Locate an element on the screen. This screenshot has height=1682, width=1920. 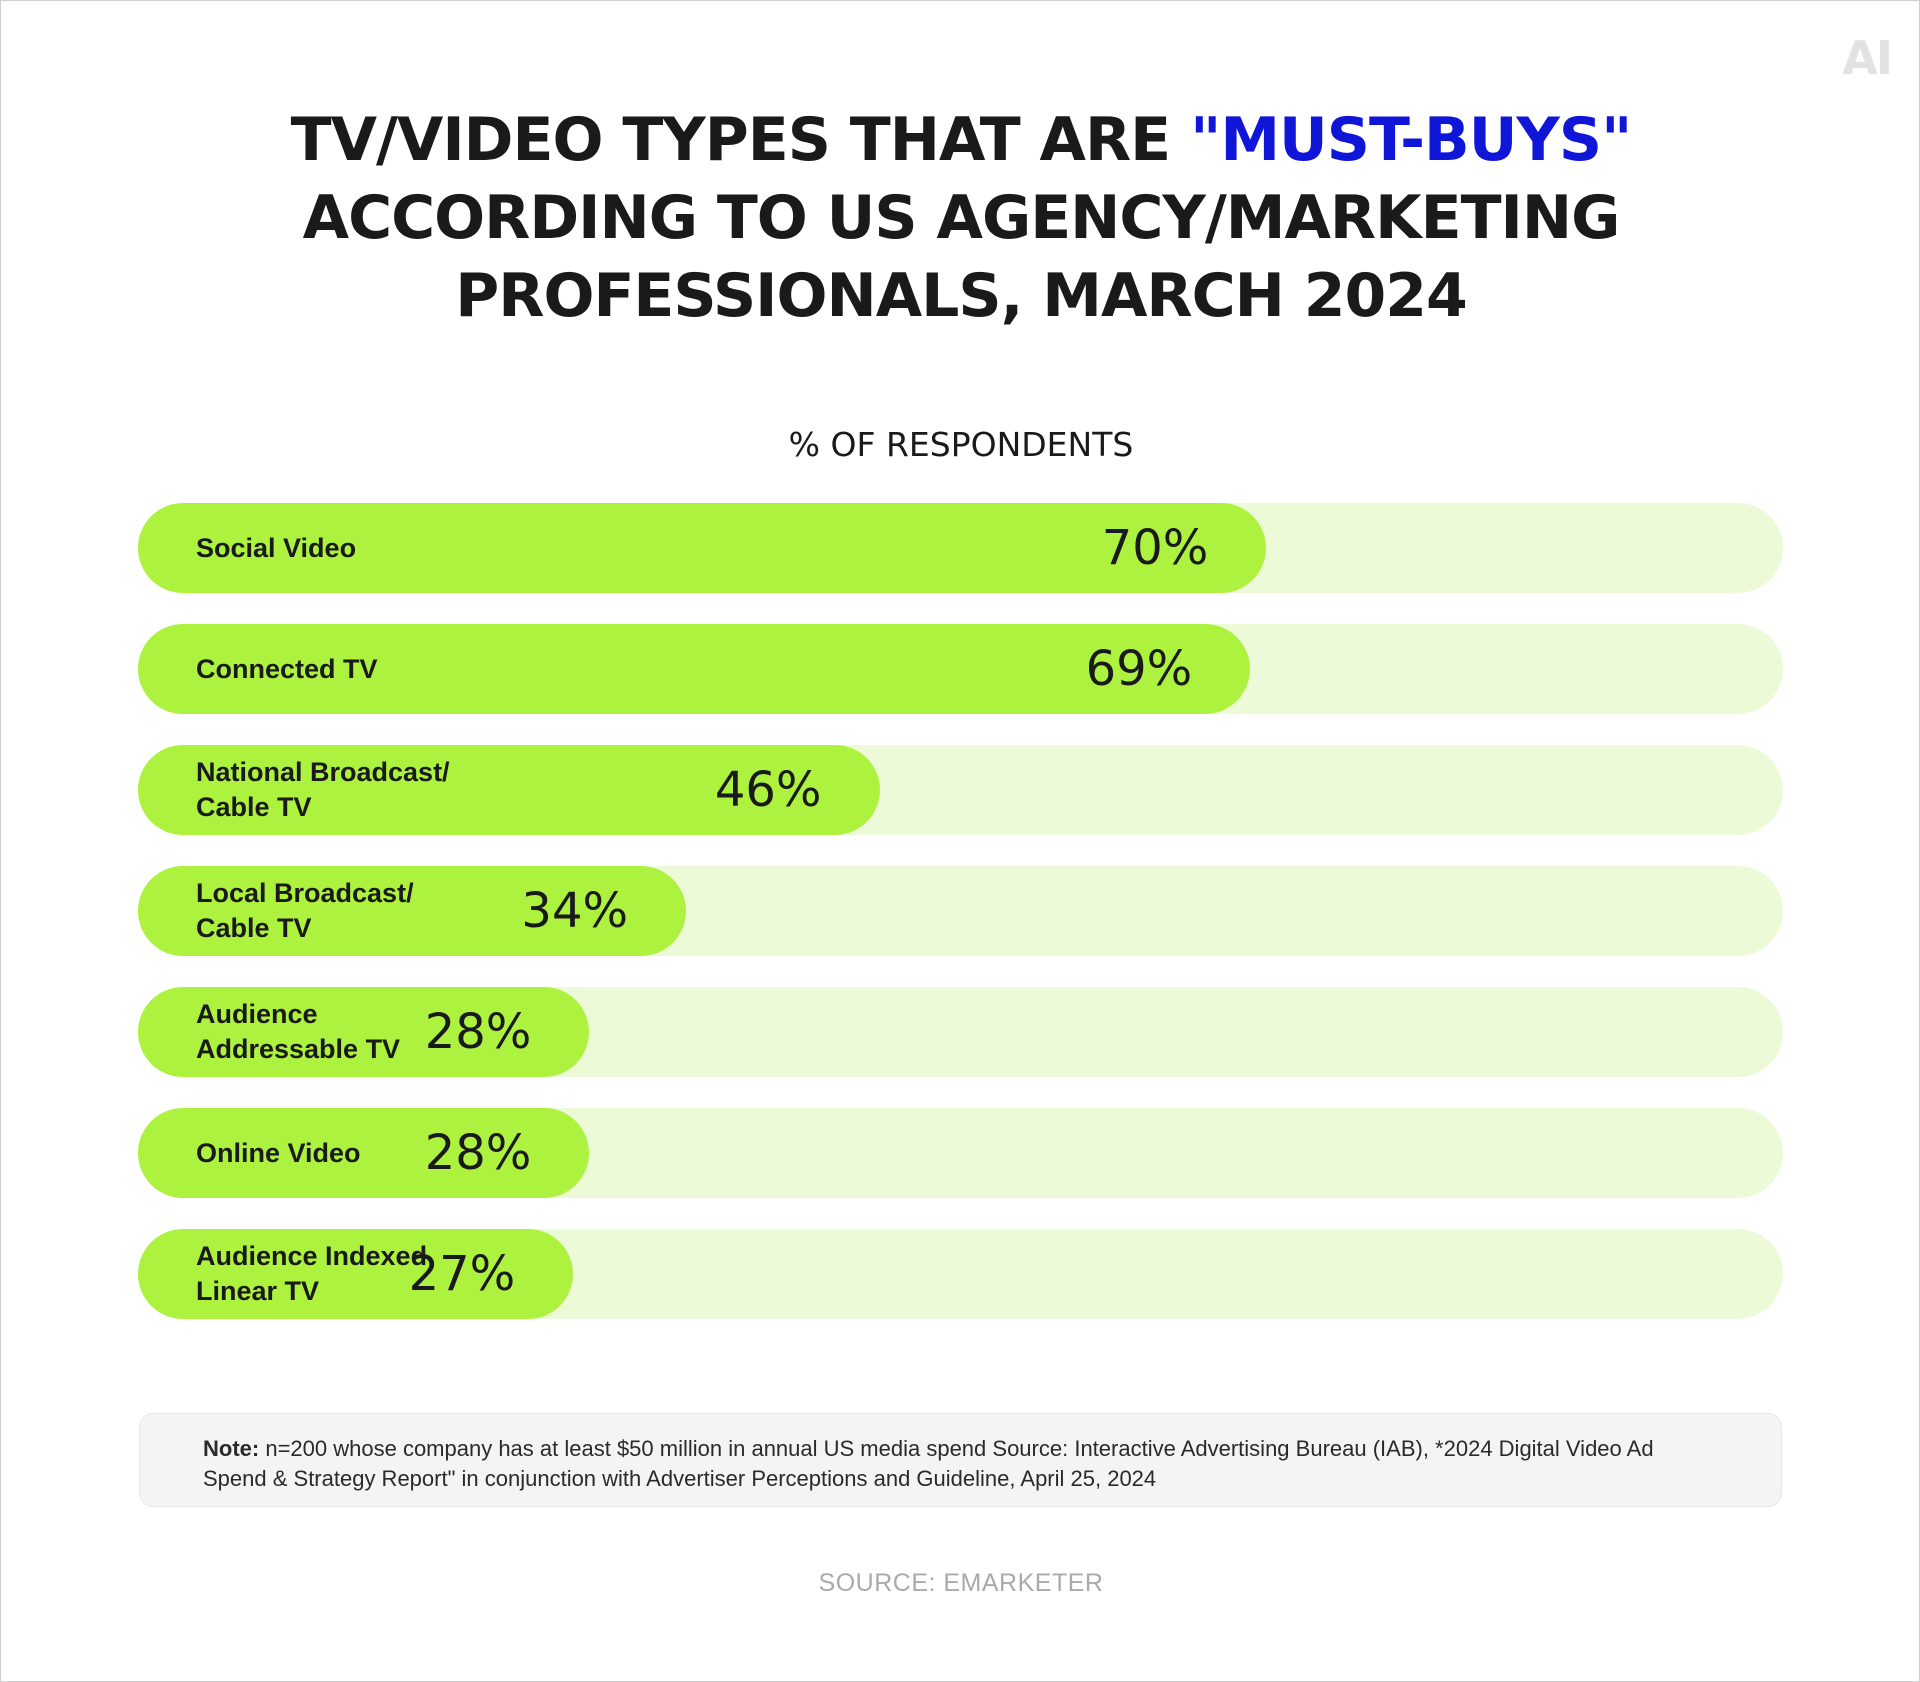
bar-value-label: 69% is located at coordinates (1139, 669).